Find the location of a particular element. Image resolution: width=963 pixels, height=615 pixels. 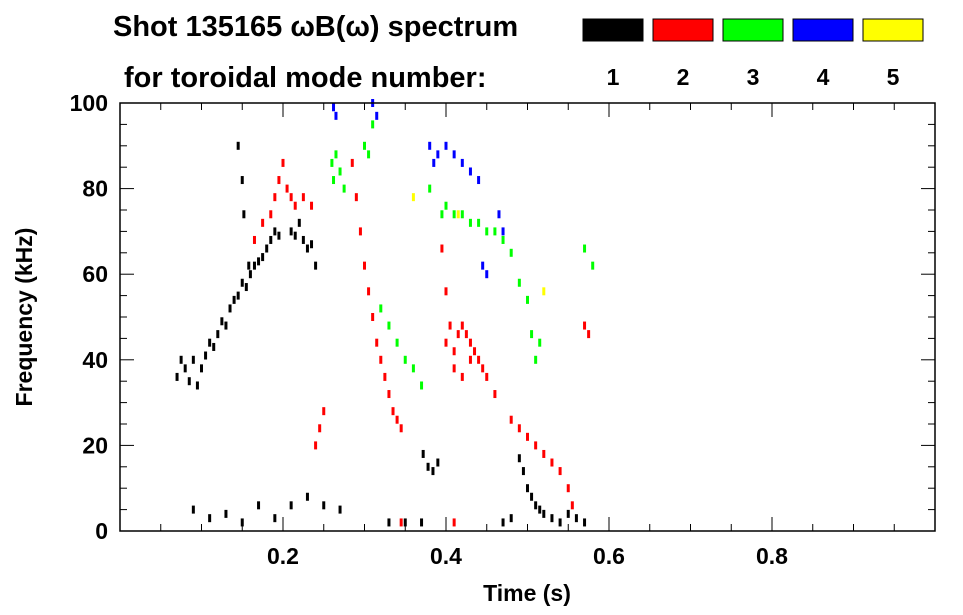

y-tick-label: 60 is located at coordinates (95, 274).